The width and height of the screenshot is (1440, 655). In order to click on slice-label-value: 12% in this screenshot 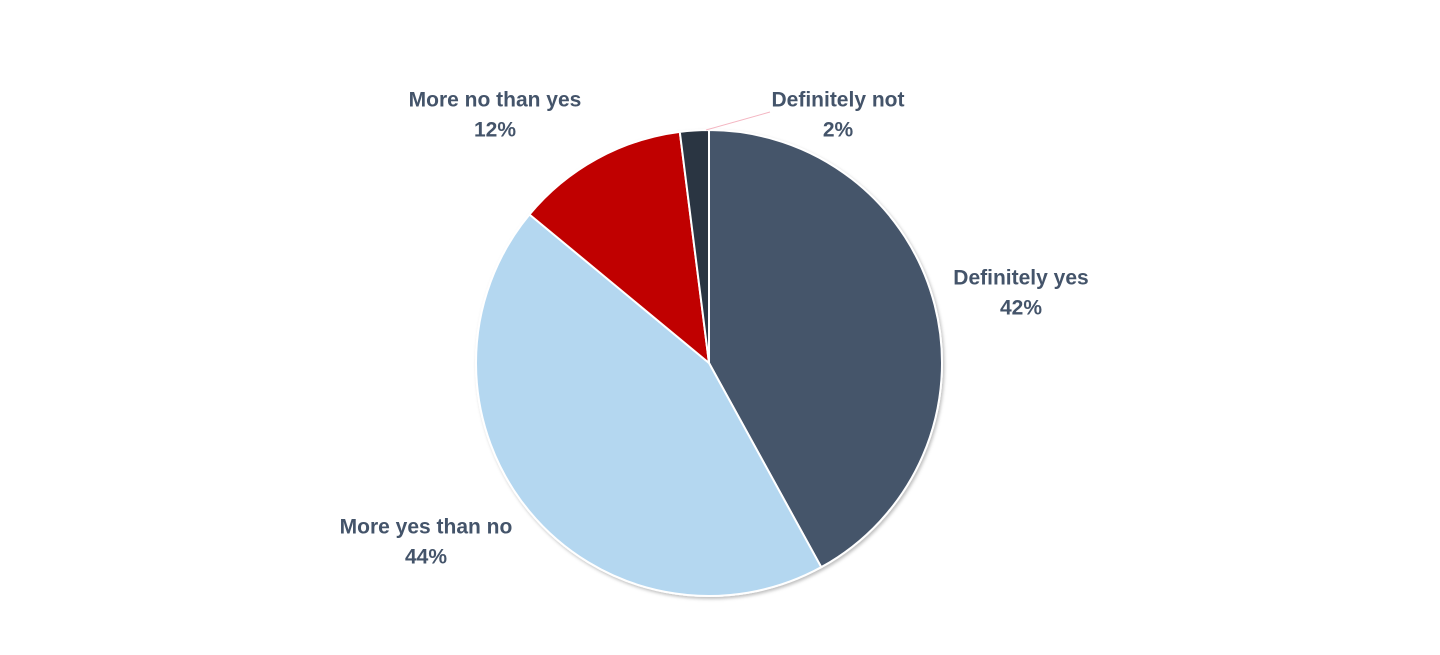, I will do `click(495, 130)`.